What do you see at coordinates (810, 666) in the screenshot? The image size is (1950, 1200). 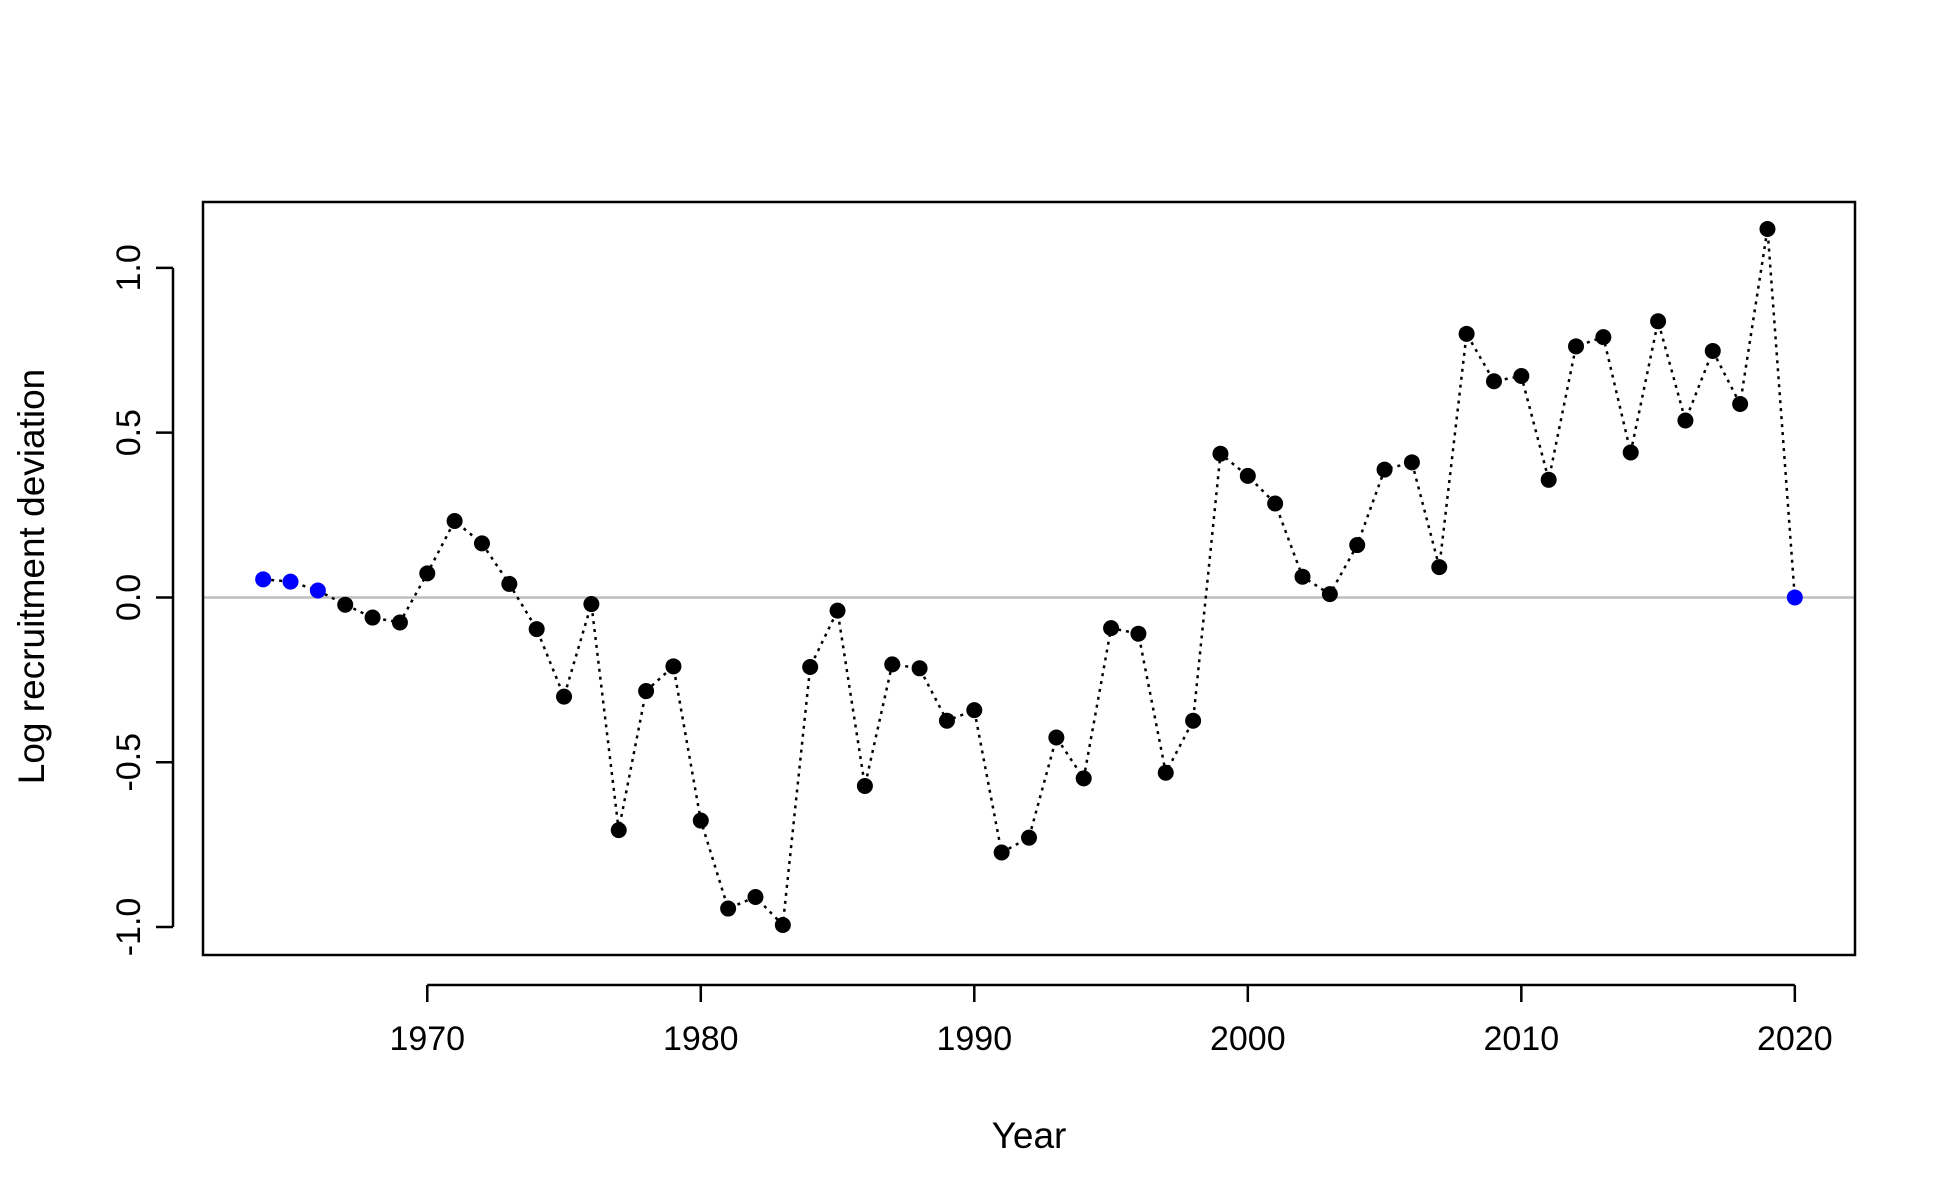 I see `data-point-1984` at bounding box center [810, 666].